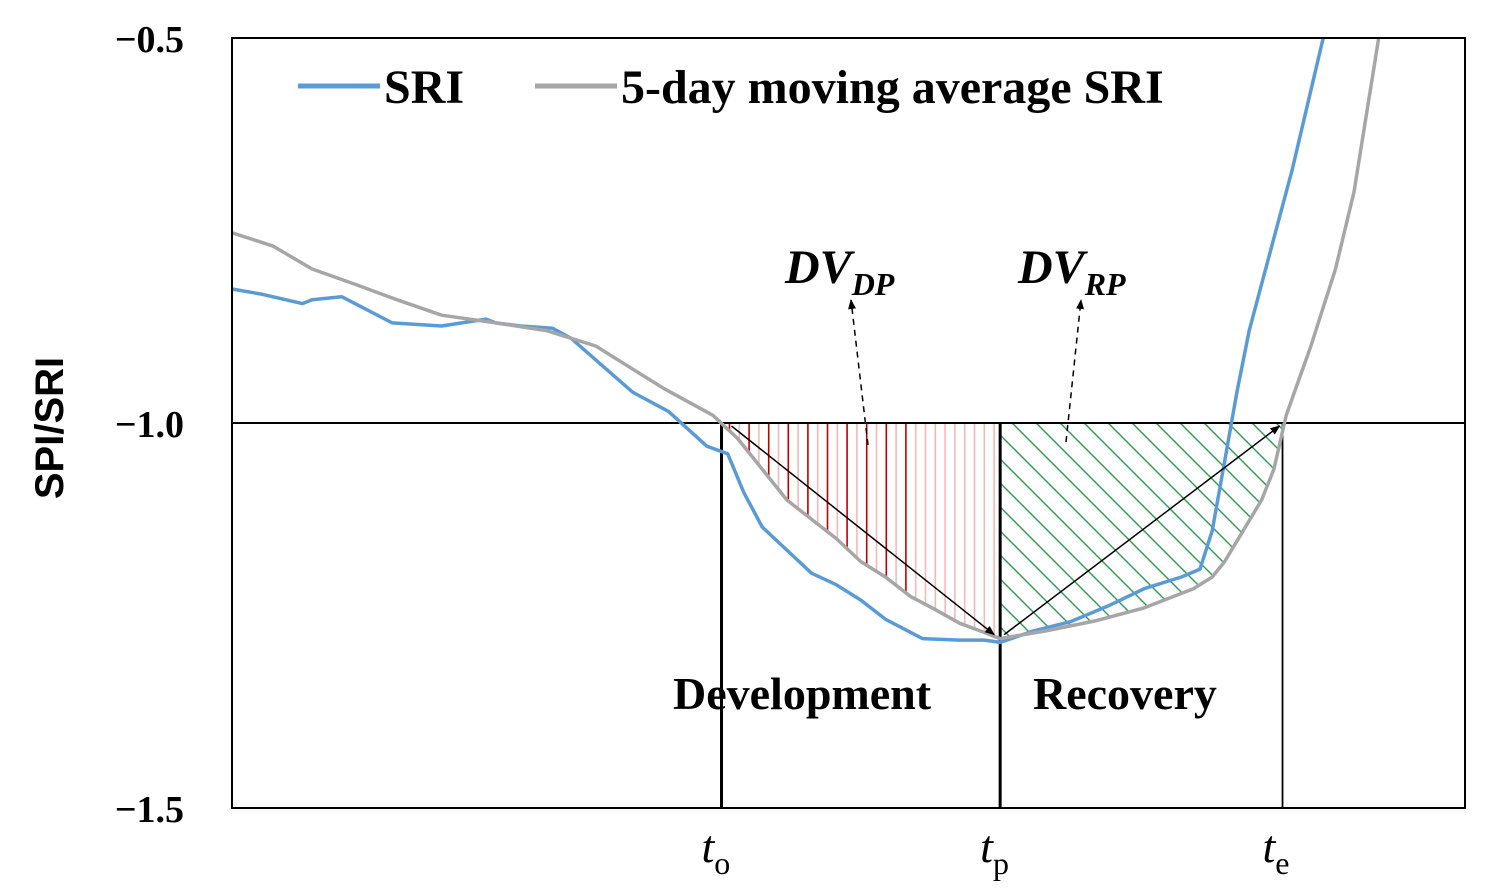 This screenshot has width=1495, height=895. I want to click on recovery-slope-arrow, so click(1142, 530).